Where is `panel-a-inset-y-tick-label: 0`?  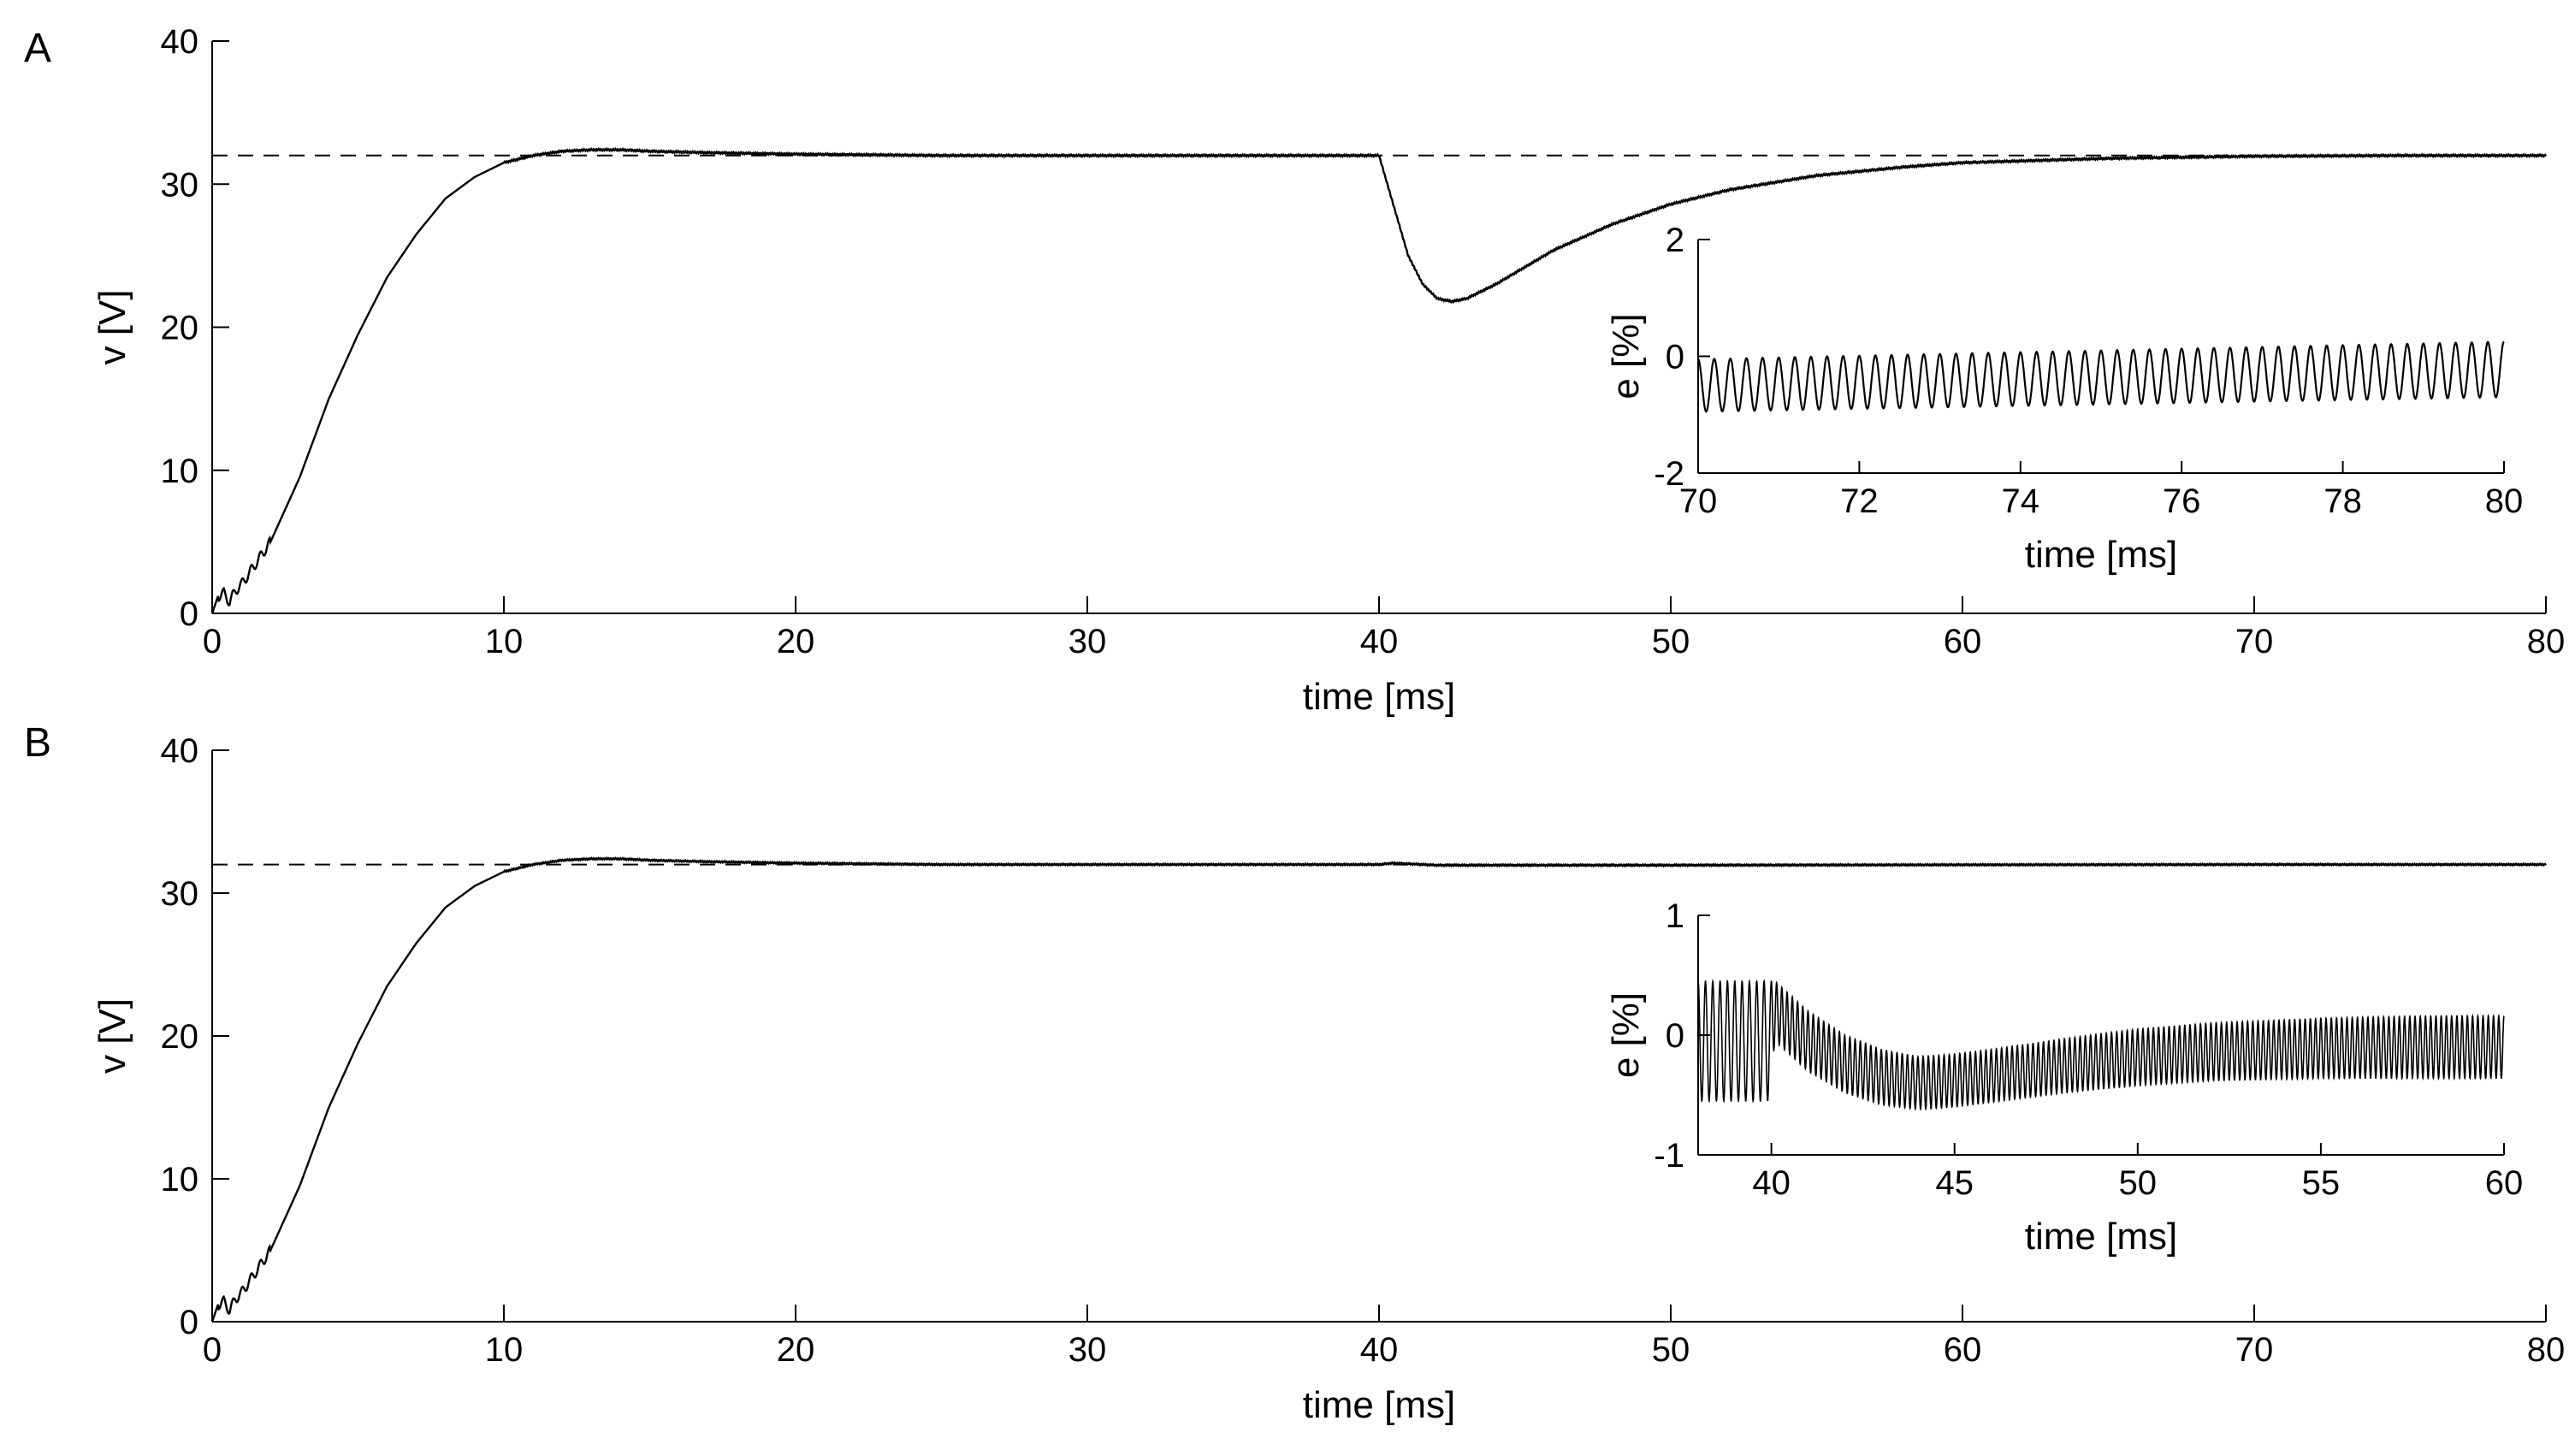
panel-a-inset-y-tick-label: 0 is located at coordinates (1675, 357).